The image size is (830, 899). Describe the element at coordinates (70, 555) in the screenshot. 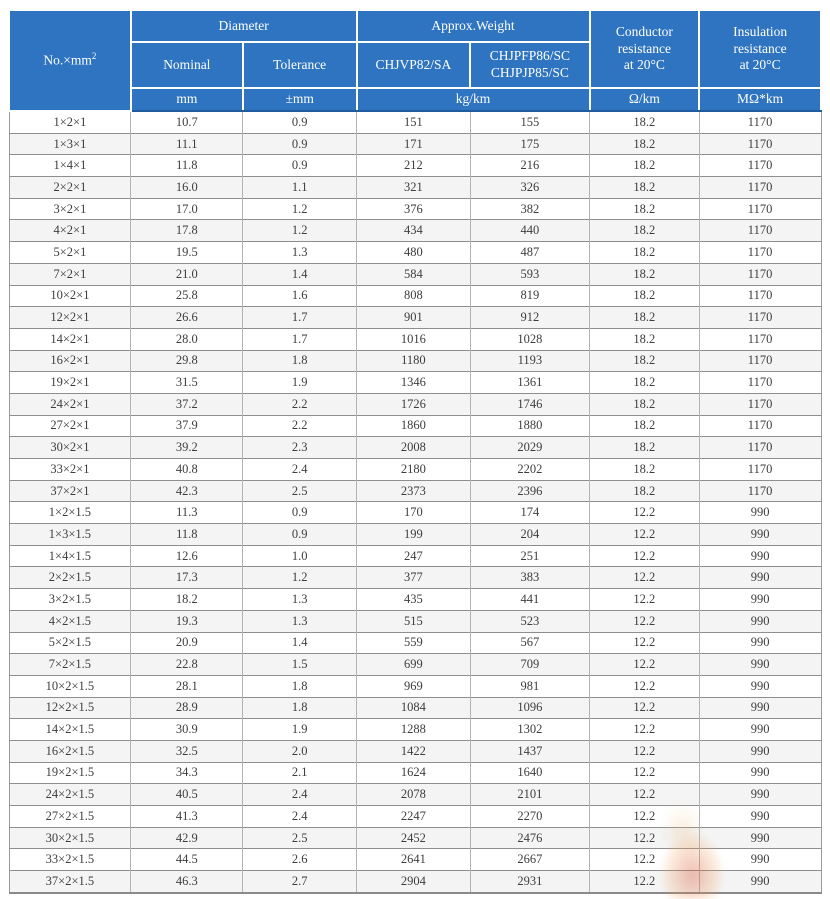

I see `cell: 1×4×1.5` at that location.